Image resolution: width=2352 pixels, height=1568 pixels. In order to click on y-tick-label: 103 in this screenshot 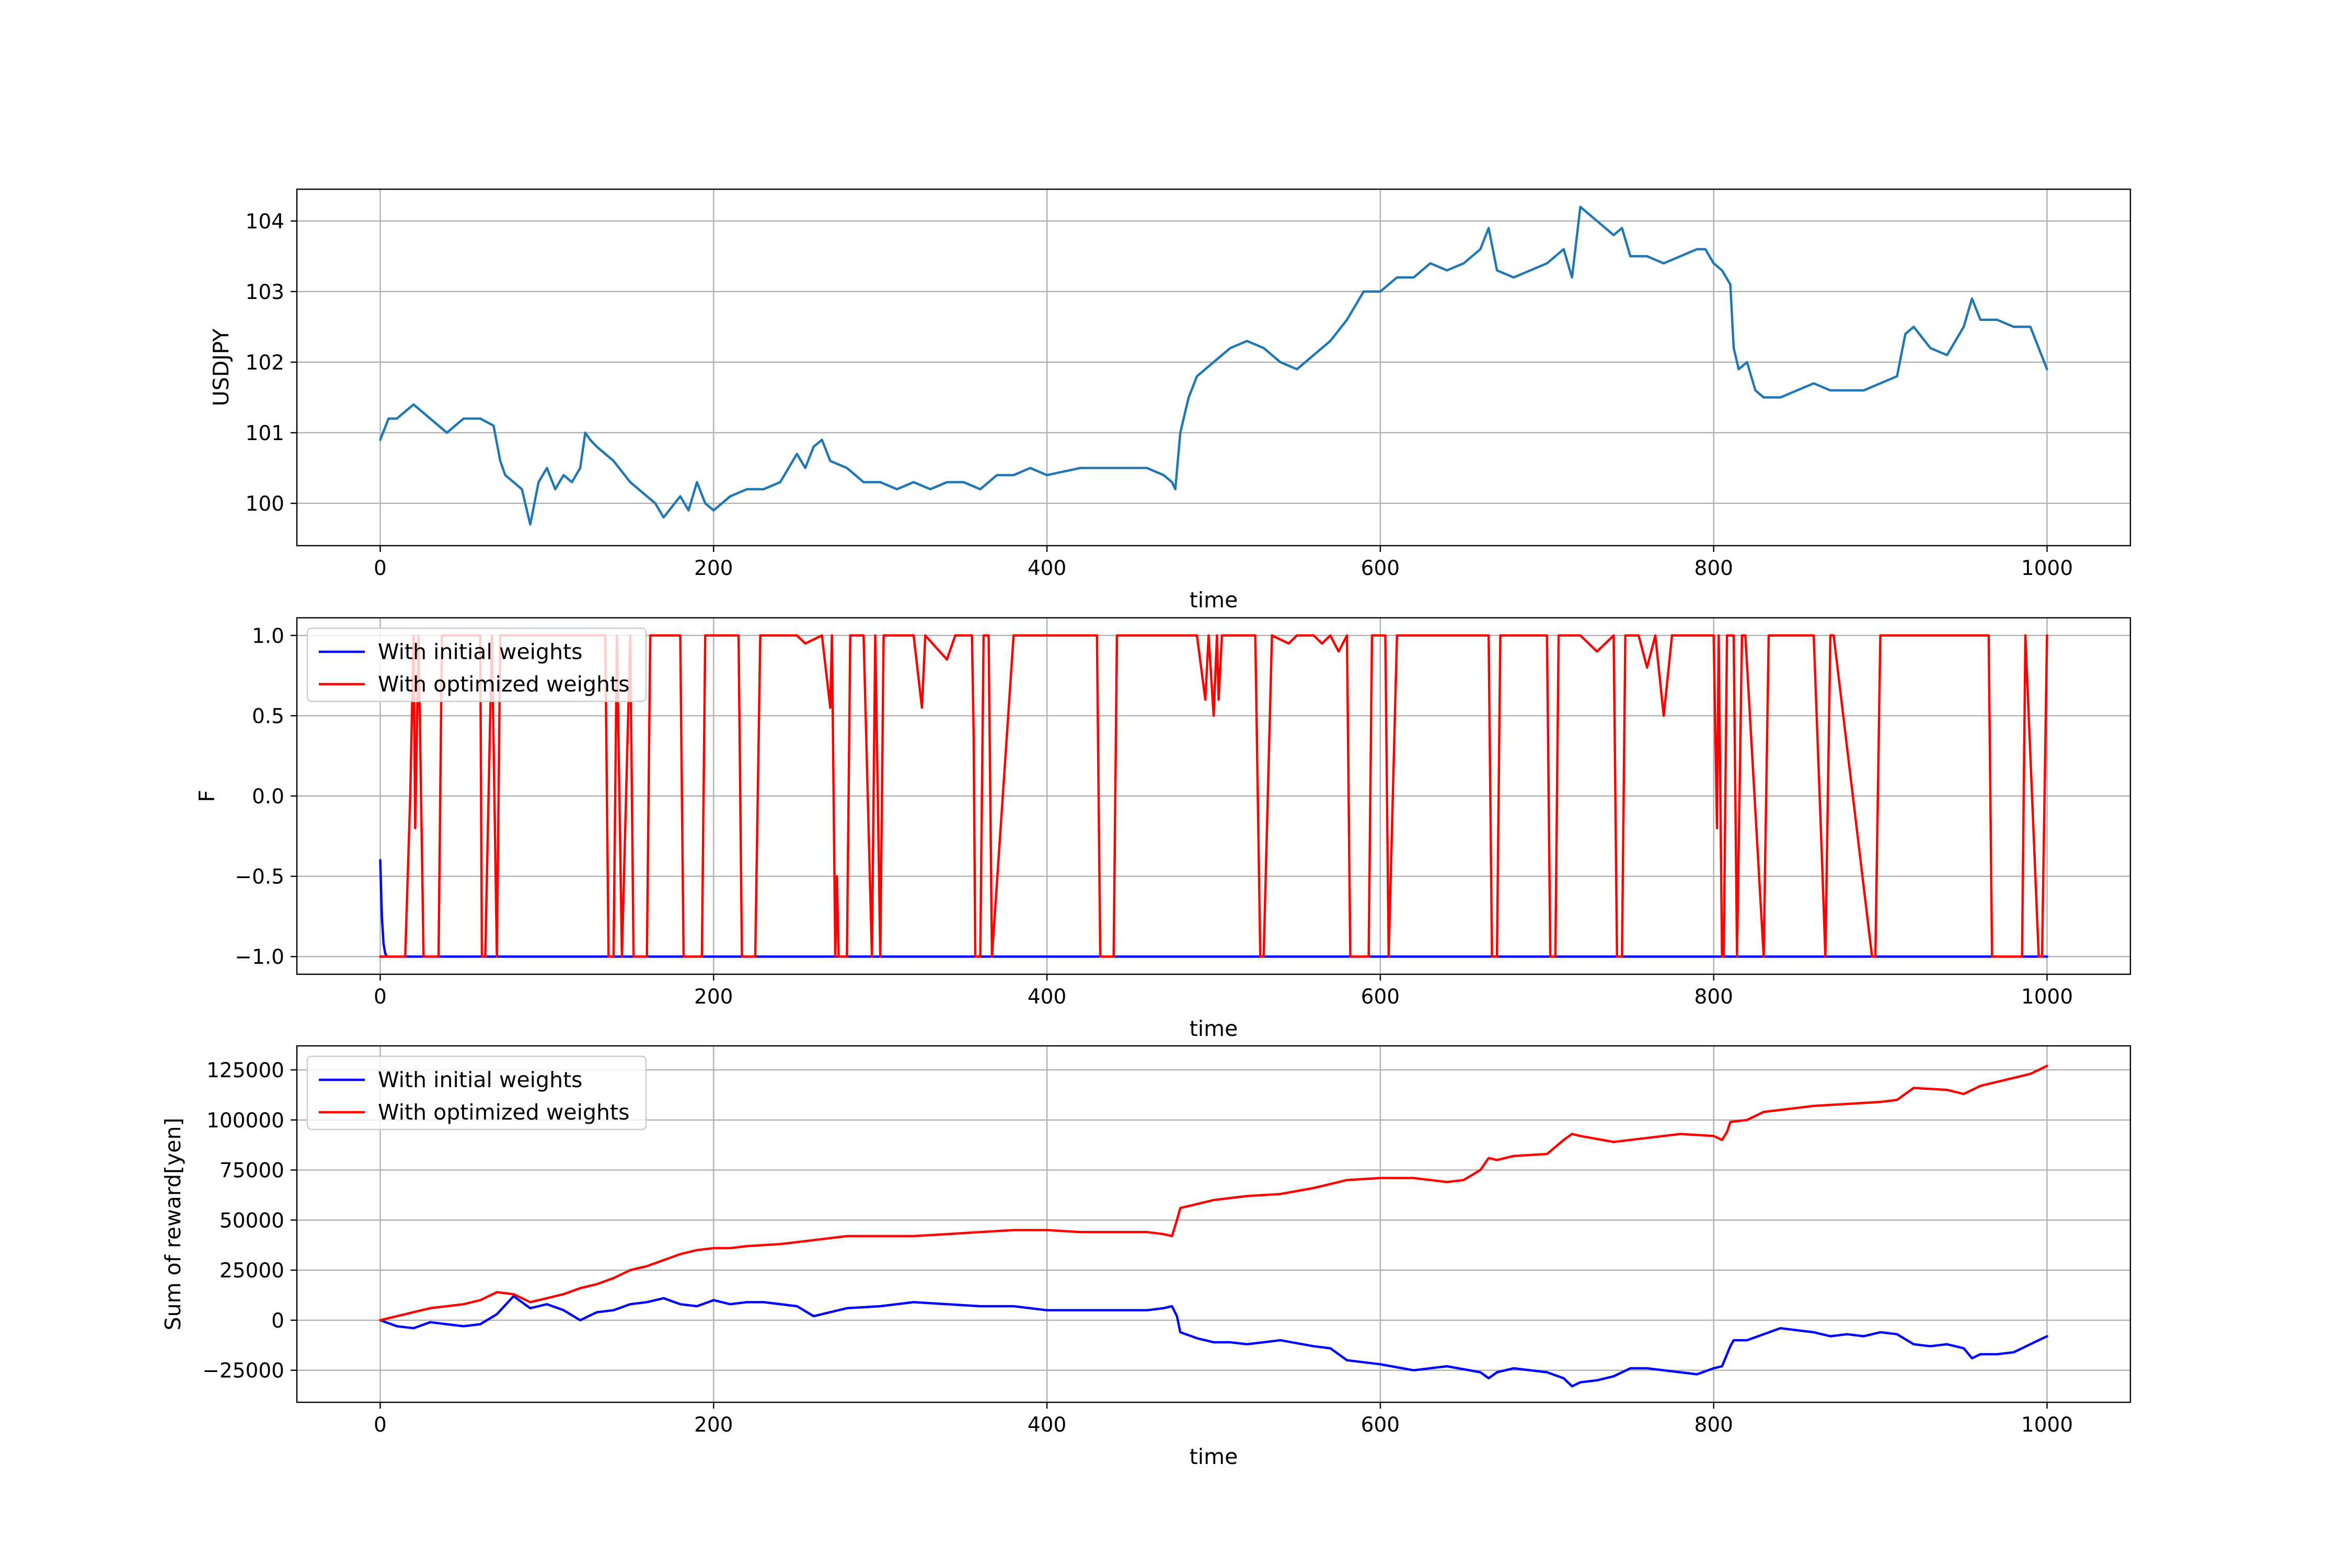, I will do `click(265, 292)`.